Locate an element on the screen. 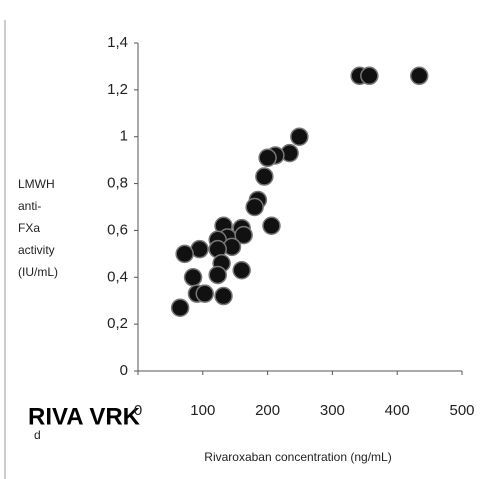 This screenshot has width=484, height=479. x-axis-label: Rivaroxaban concentration (ng/mL) is located at coordinates (297, 457).